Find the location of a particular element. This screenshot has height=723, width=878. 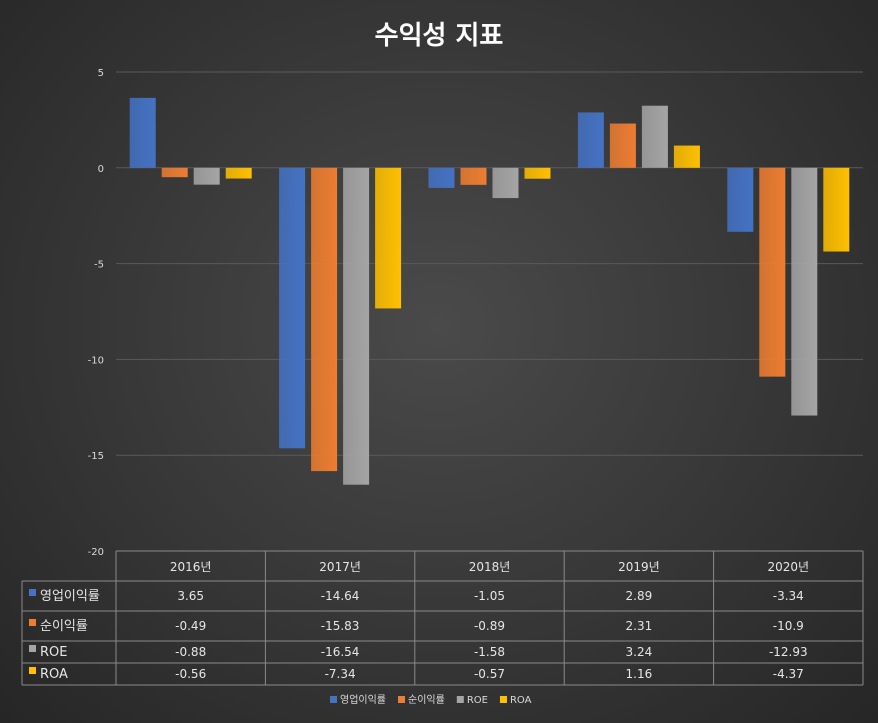

data-label: -3.34 is located at coordinates (788, 596).